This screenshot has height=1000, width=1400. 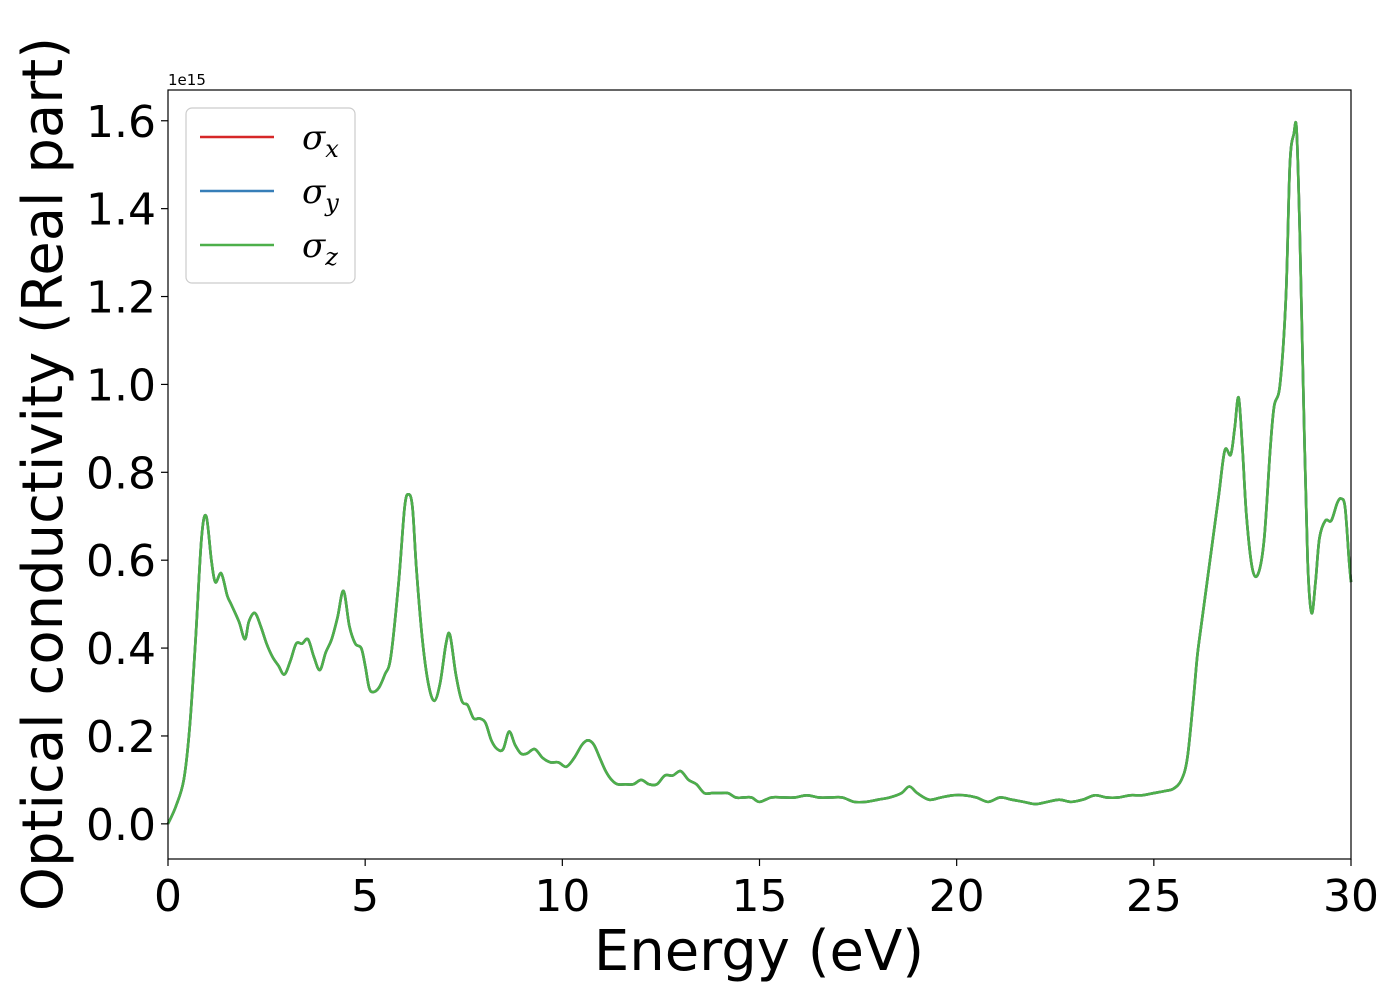 What do you see at coordinates (121, 737) in the screenshot?
I see `y-tick-label: 0.2` at bounding box center [121, 737].